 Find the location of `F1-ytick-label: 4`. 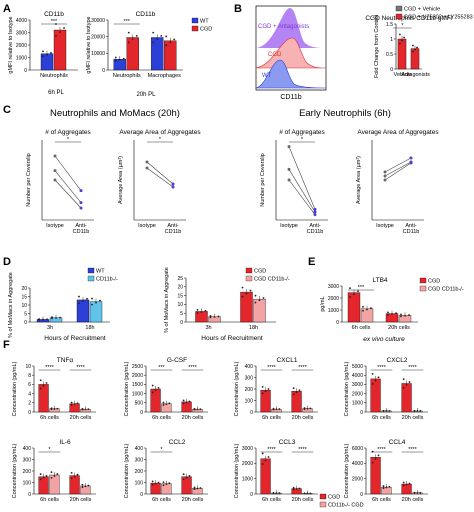

F1-ytick-label: 4 is located at coordinates (29, 394).